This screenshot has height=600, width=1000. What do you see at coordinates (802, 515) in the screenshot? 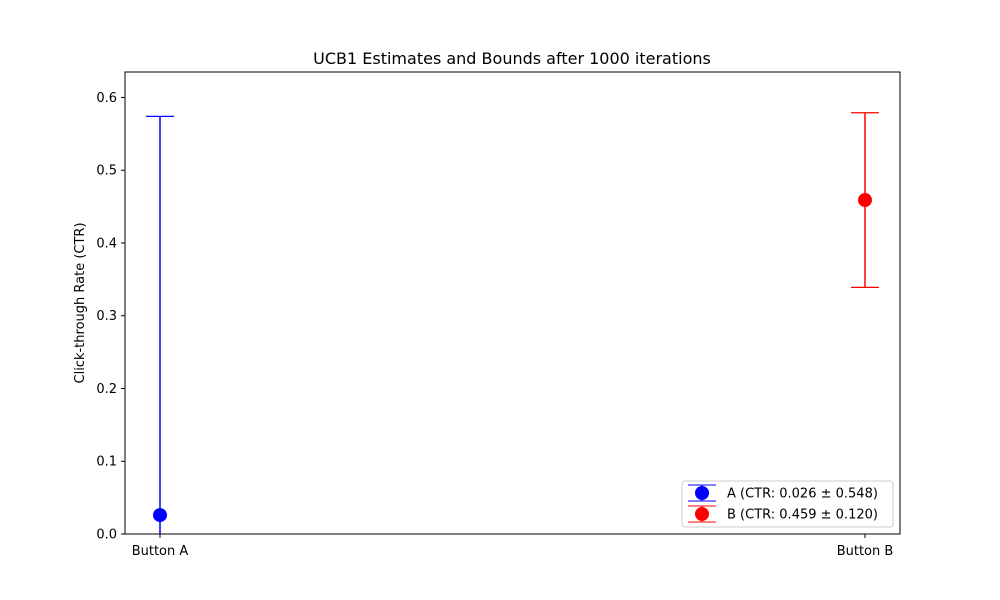
I see `legend-label: B (CTR: 0.459 ± 0.120)` at bounding box center [802, 515].